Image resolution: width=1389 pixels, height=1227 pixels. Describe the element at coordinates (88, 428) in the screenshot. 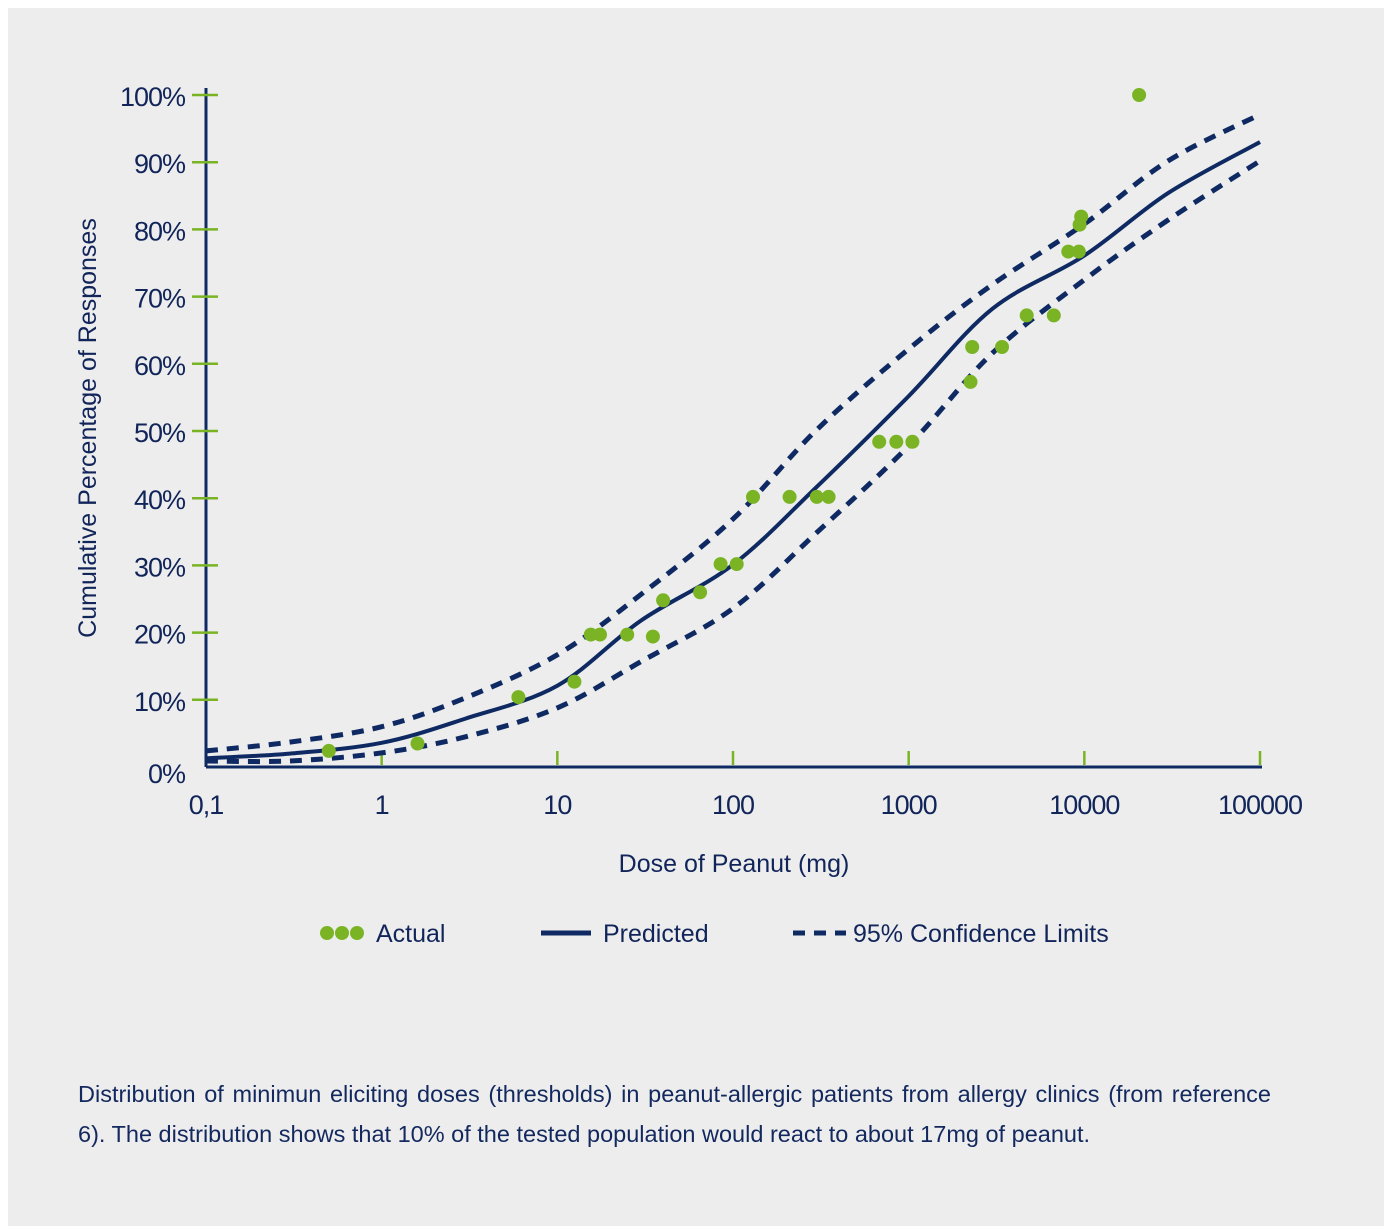

I see `y-axis-title: Cumulative Percentage of Responses` at that location.